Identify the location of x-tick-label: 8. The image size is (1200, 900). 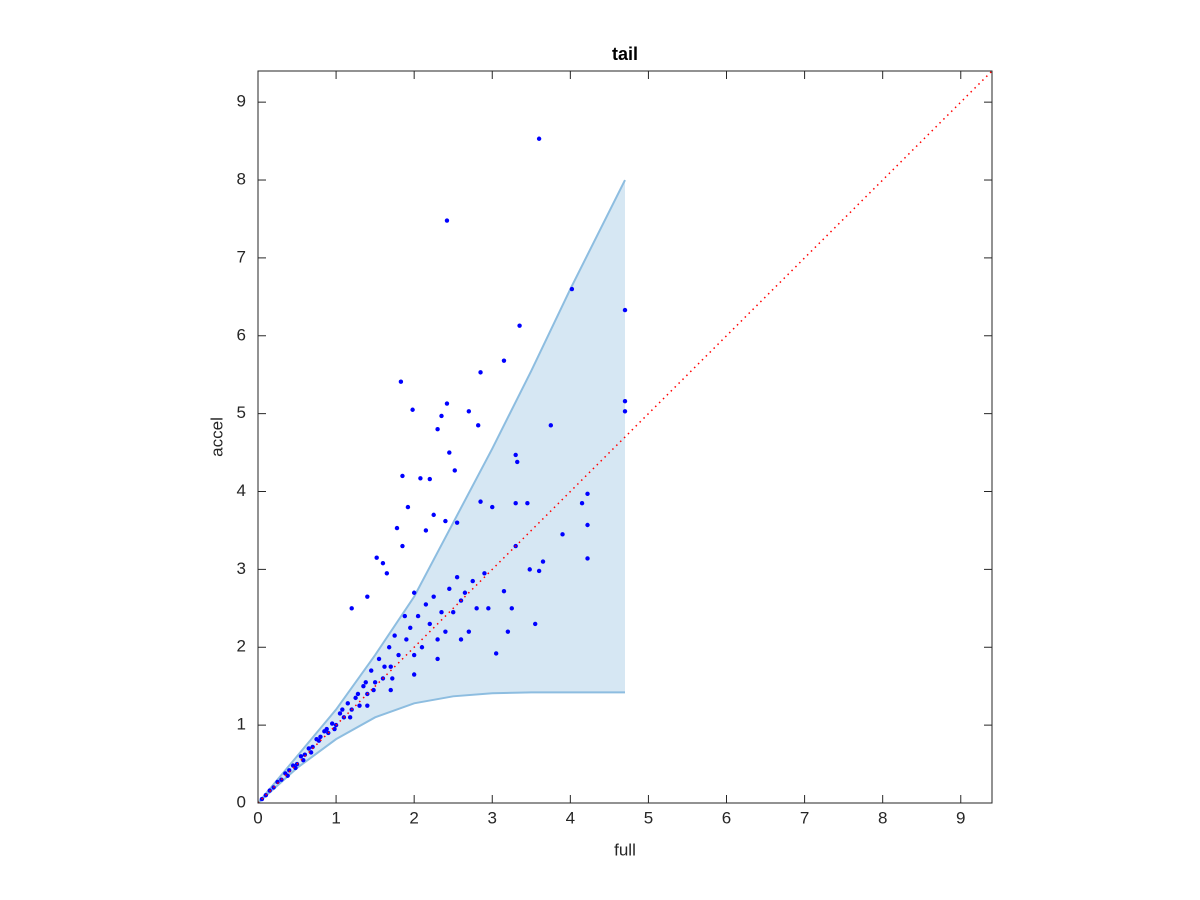
(882, 817).